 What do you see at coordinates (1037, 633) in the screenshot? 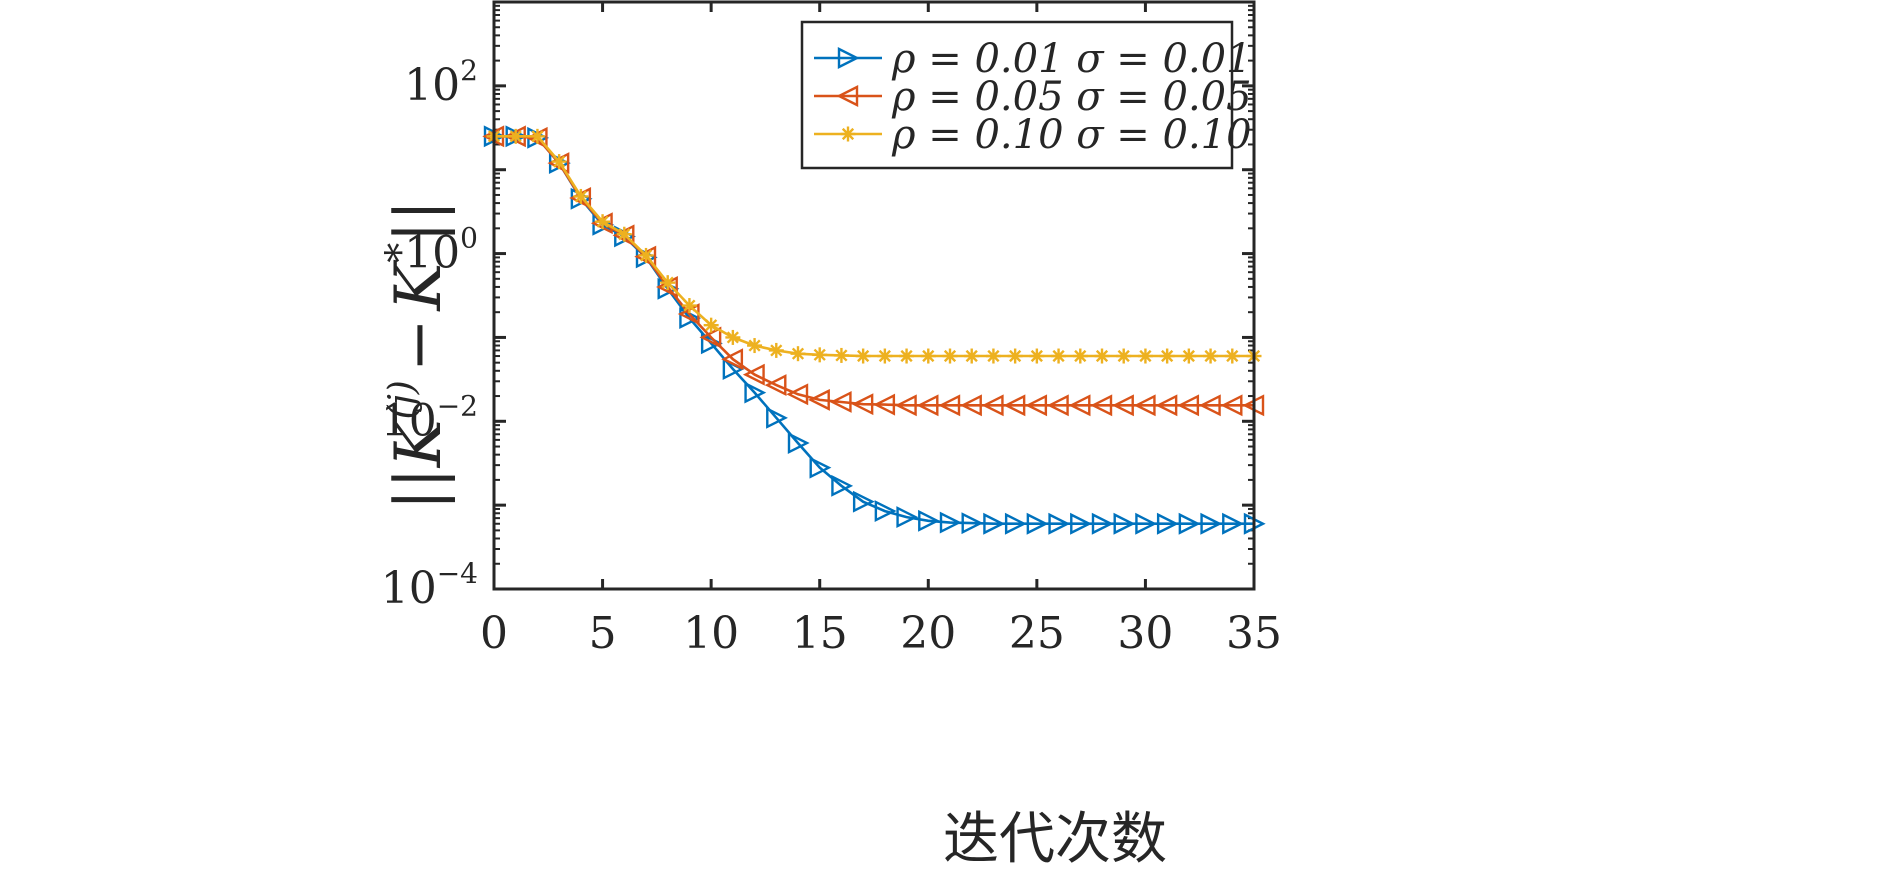
I see `x-tick-label: 25` at bounding box center [1037, 633].